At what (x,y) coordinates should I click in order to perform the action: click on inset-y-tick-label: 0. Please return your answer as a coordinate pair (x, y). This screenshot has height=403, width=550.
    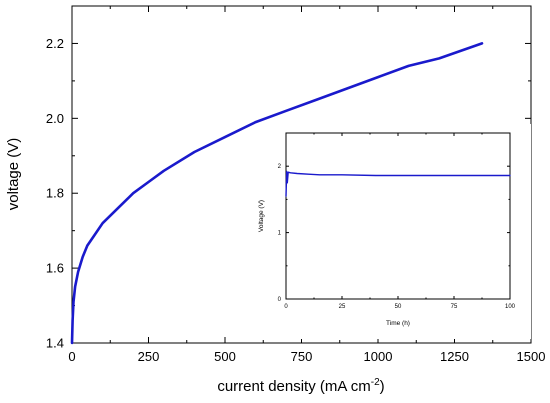
    Looking at the image, I should click on (280, 300).